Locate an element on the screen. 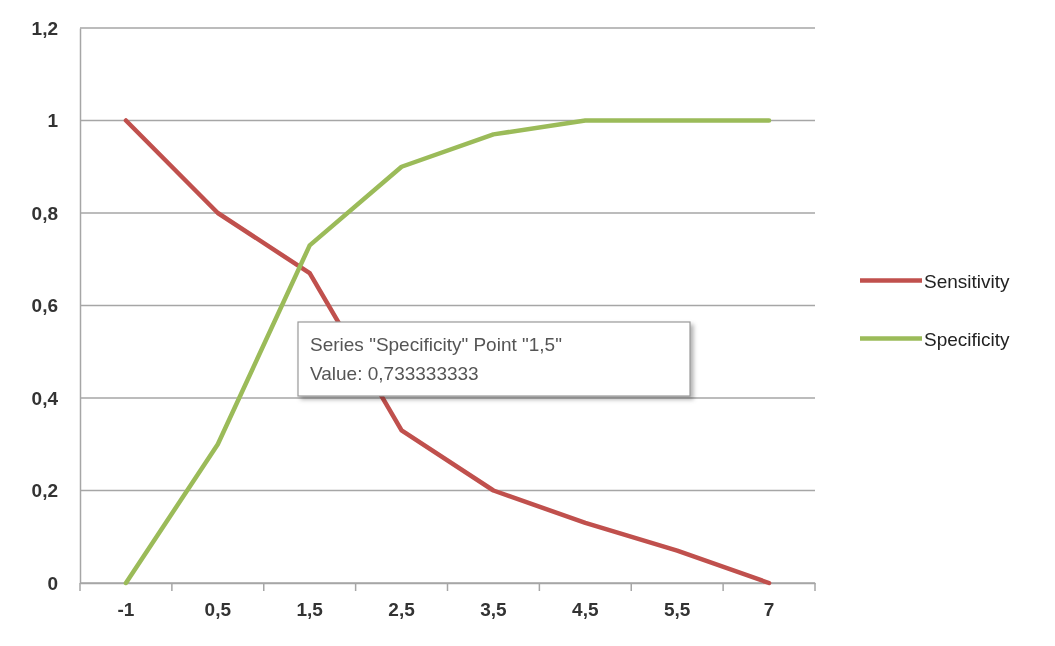 The height and width of the screenshot is (646, 1055). y-tick-label: 0,2 is located at coordinates (44, 491).